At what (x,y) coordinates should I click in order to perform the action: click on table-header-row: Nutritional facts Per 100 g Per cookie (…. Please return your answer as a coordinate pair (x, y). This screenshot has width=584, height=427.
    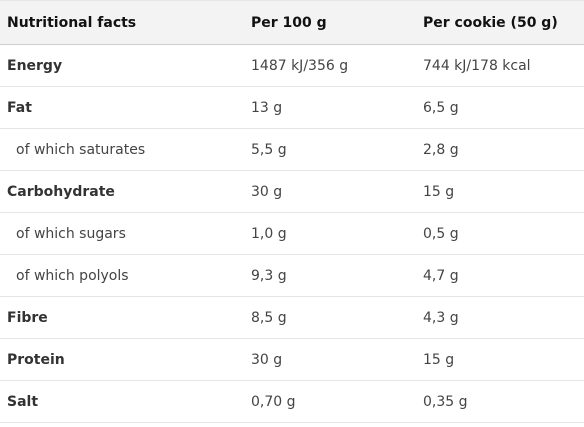
    Looking at the image, I should click on (292, 23).